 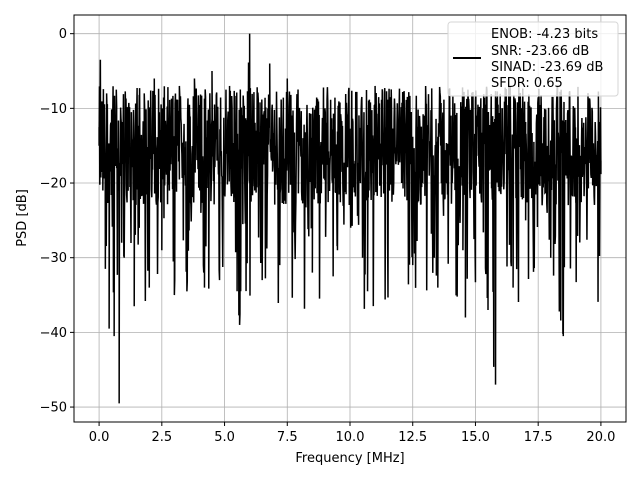 What do you see at coordinates (53, 109) in the screenshot?
I see `y-tick-label: −10` at bounding box center [53, 109].